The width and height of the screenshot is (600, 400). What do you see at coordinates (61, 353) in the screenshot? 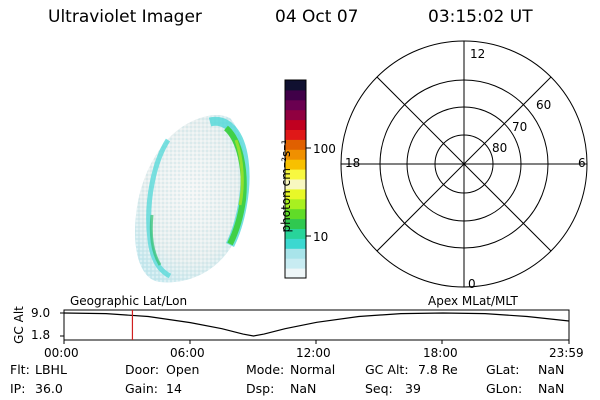
I see `timeline-xtick-0000: 00:00` at bounding box center [61, 353].